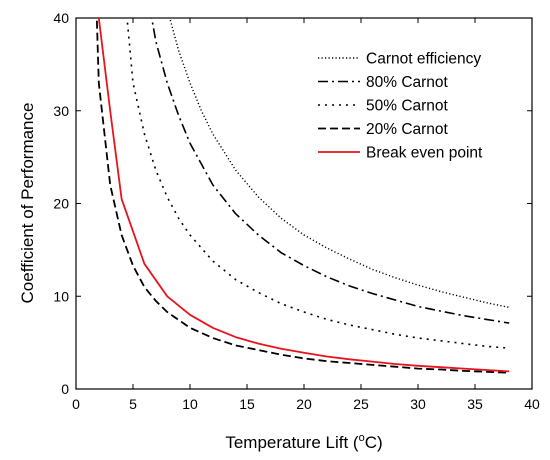 Image resolution: width=550 pixels, height=460 pixels. I want to click on x-tick-label: 40, so click(532, 404).